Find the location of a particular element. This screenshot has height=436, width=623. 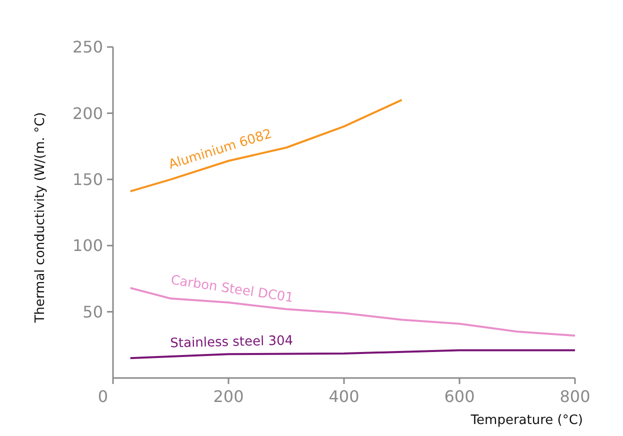

x-tick-label: 200 is located at coordinates (228, 396).